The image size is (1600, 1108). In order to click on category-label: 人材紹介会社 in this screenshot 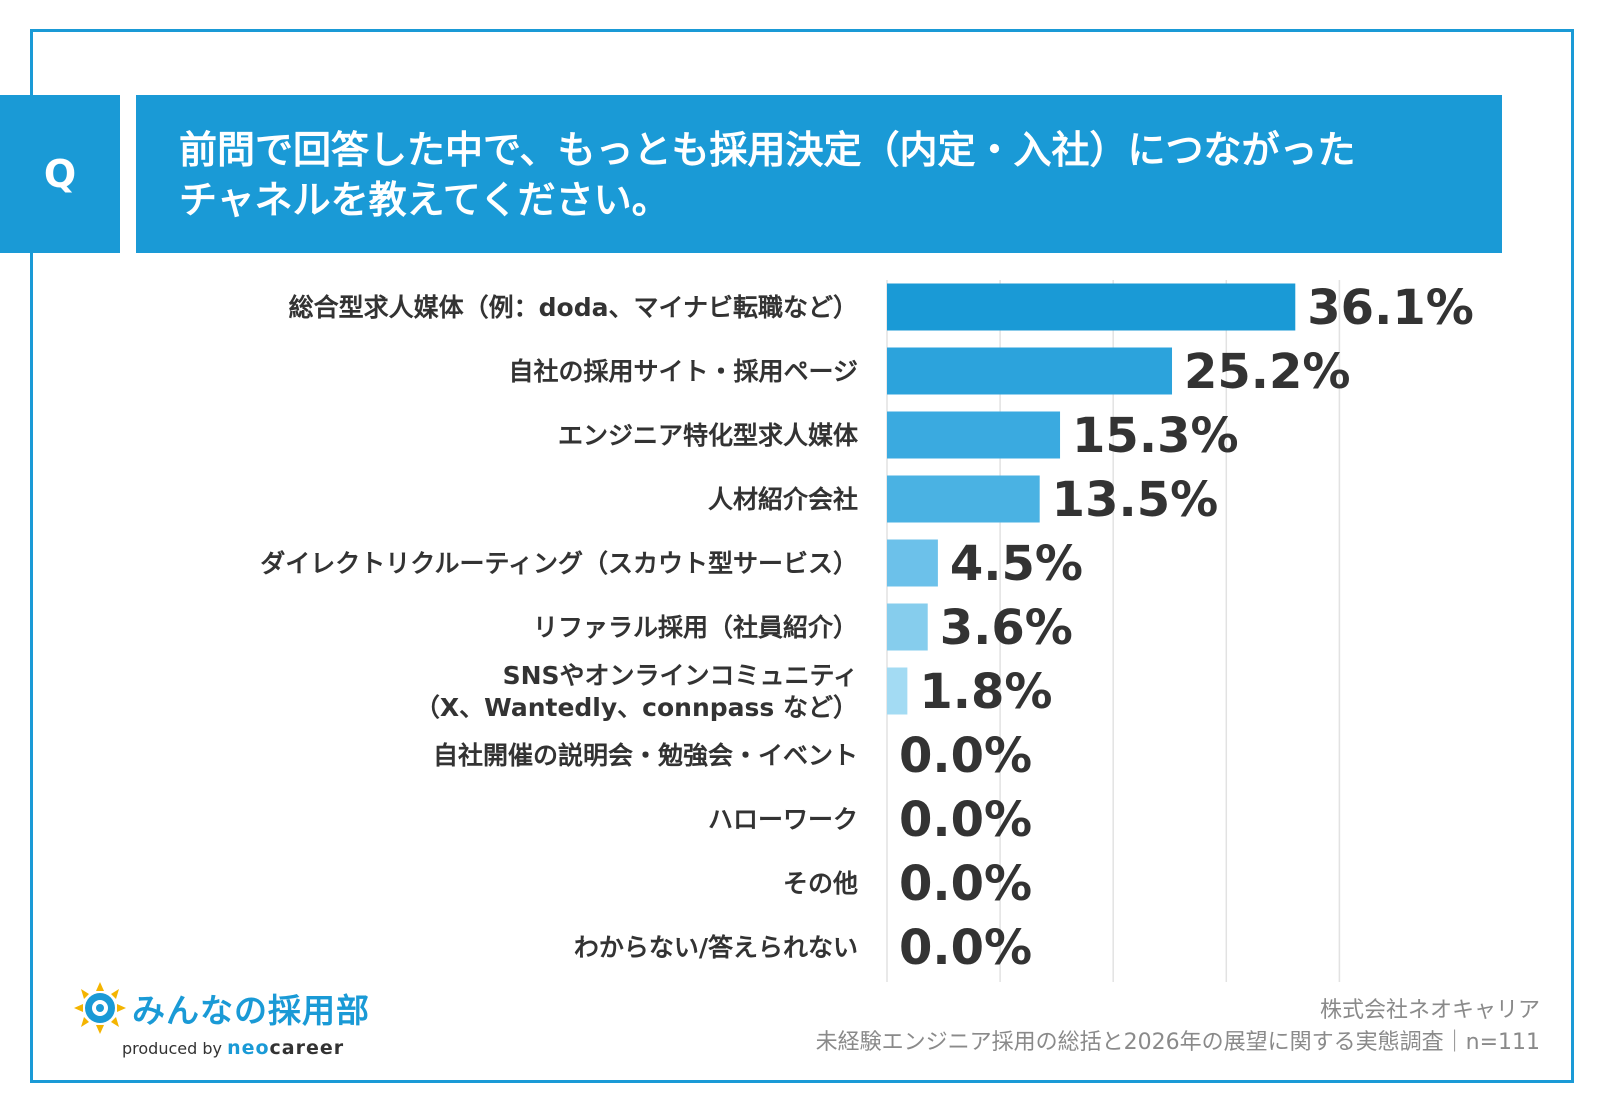, I will do `click(783, 499)`.